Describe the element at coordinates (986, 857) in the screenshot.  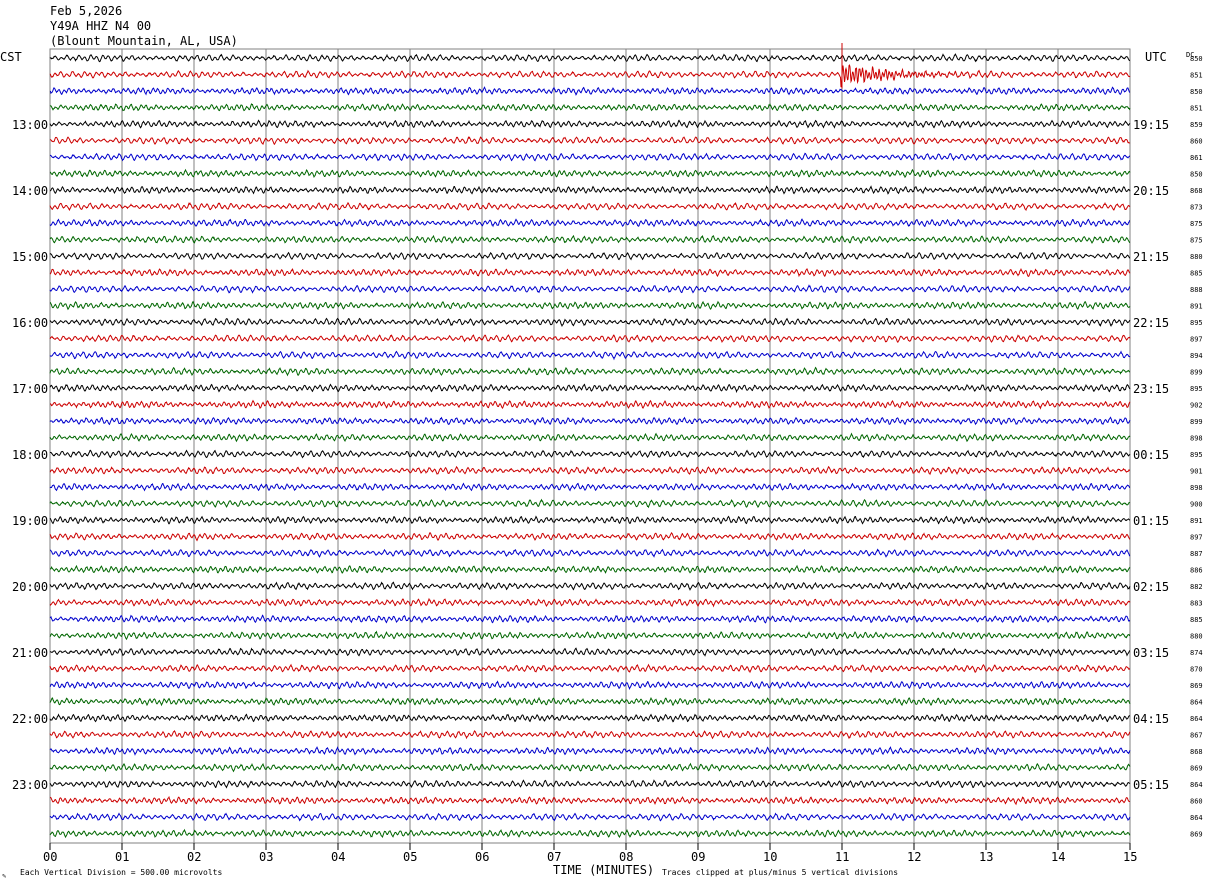
I see `x-tick-label: 13` at that location.